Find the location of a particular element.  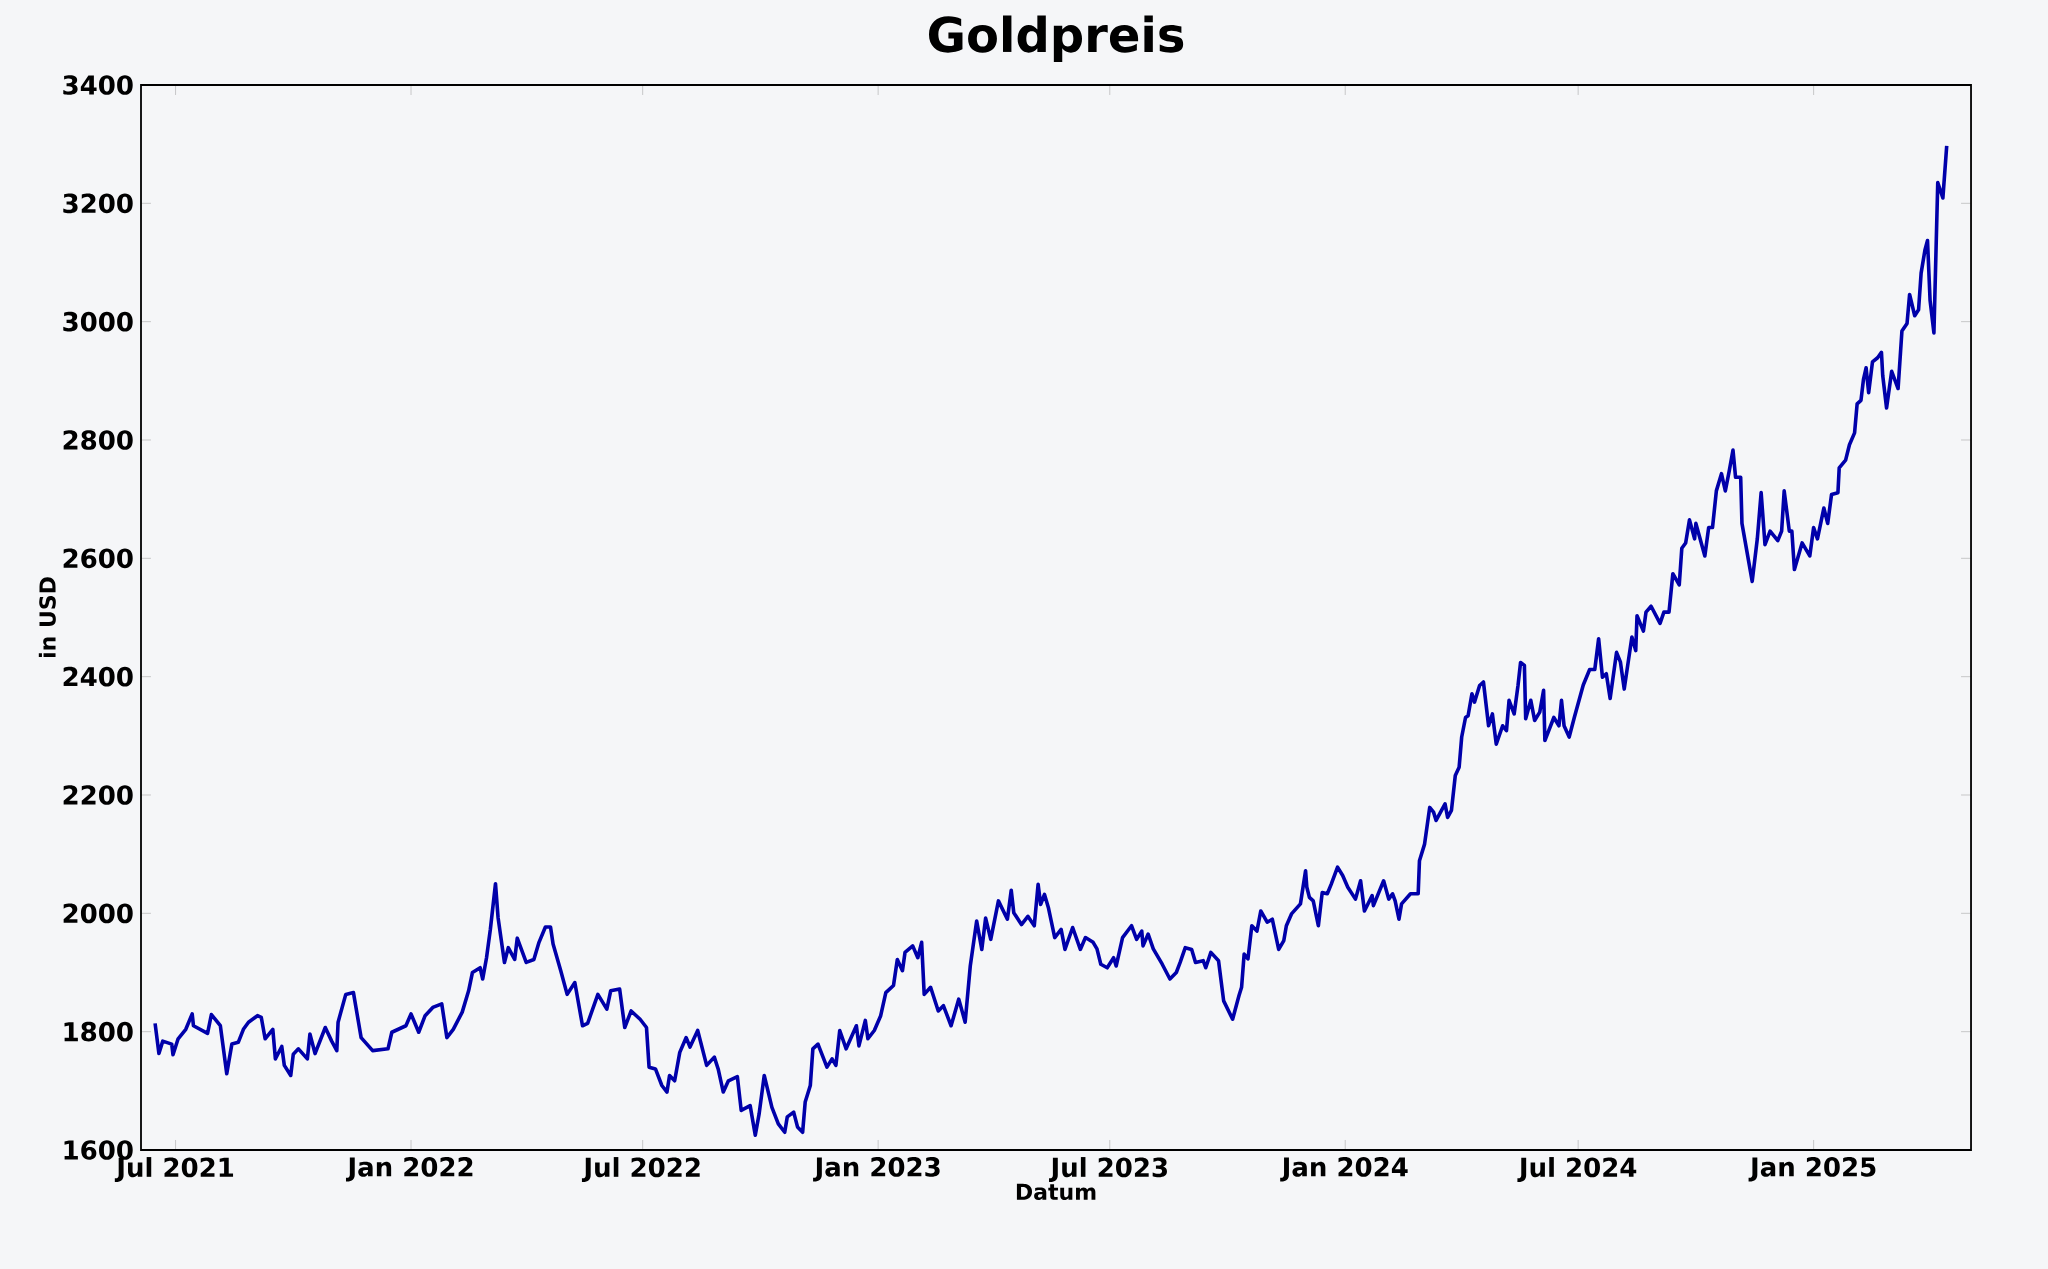

y-tick-label: 3200 is located at coordinates (98, 203).